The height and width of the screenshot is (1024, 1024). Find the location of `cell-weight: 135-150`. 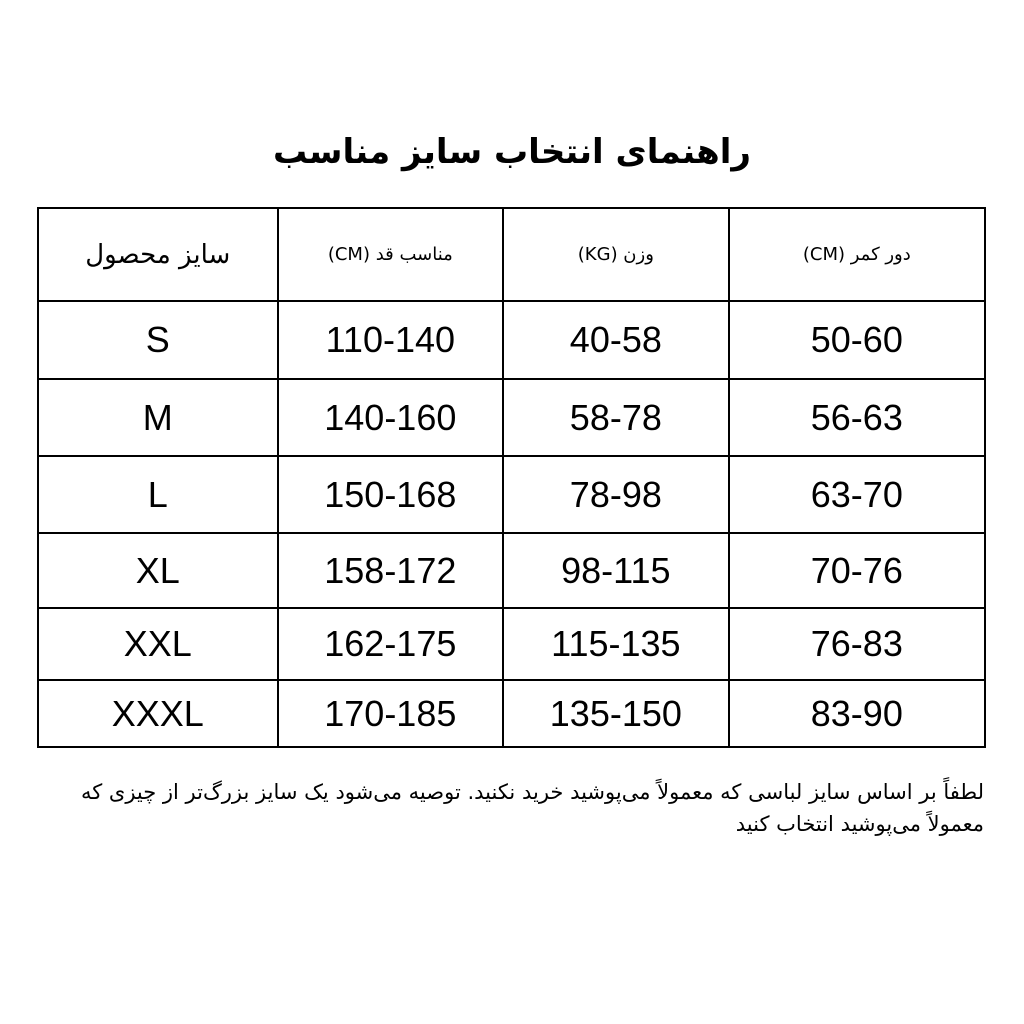

cell-weight: 135-150 is located at coordinates (616, 713).